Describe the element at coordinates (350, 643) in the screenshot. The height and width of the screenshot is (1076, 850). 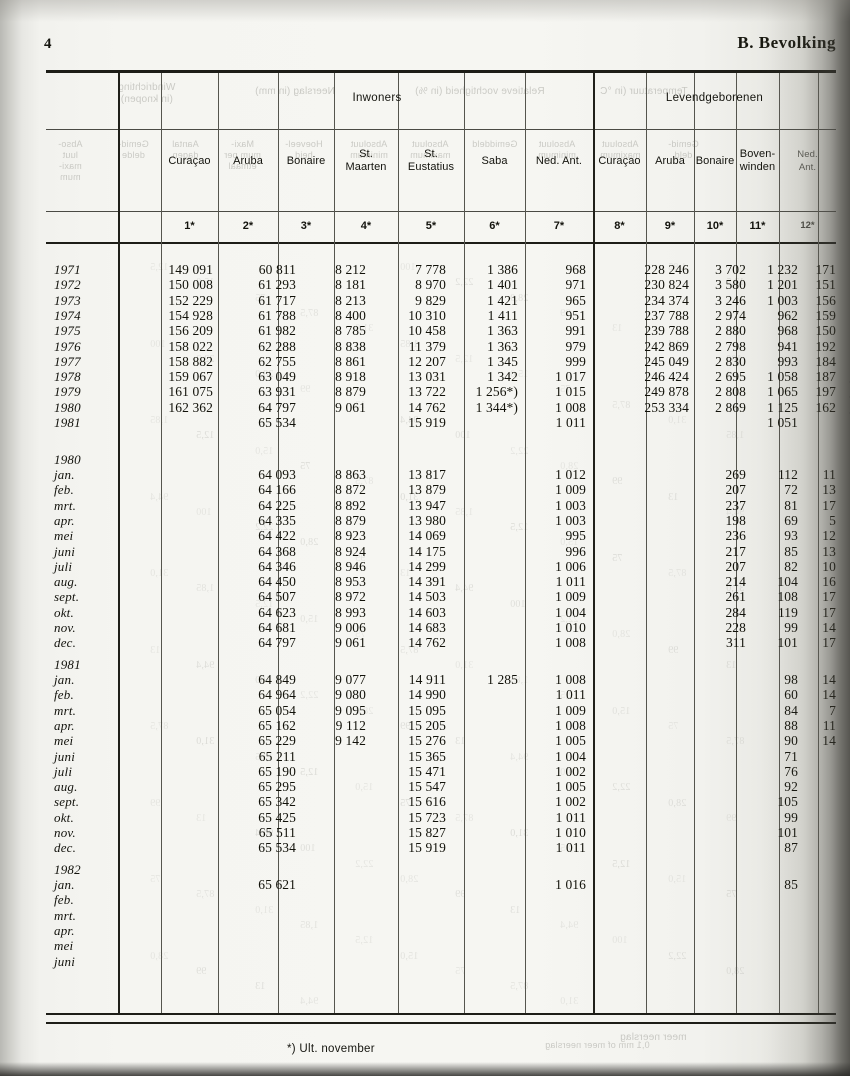
I see `table-cell: 9 061` at that location.